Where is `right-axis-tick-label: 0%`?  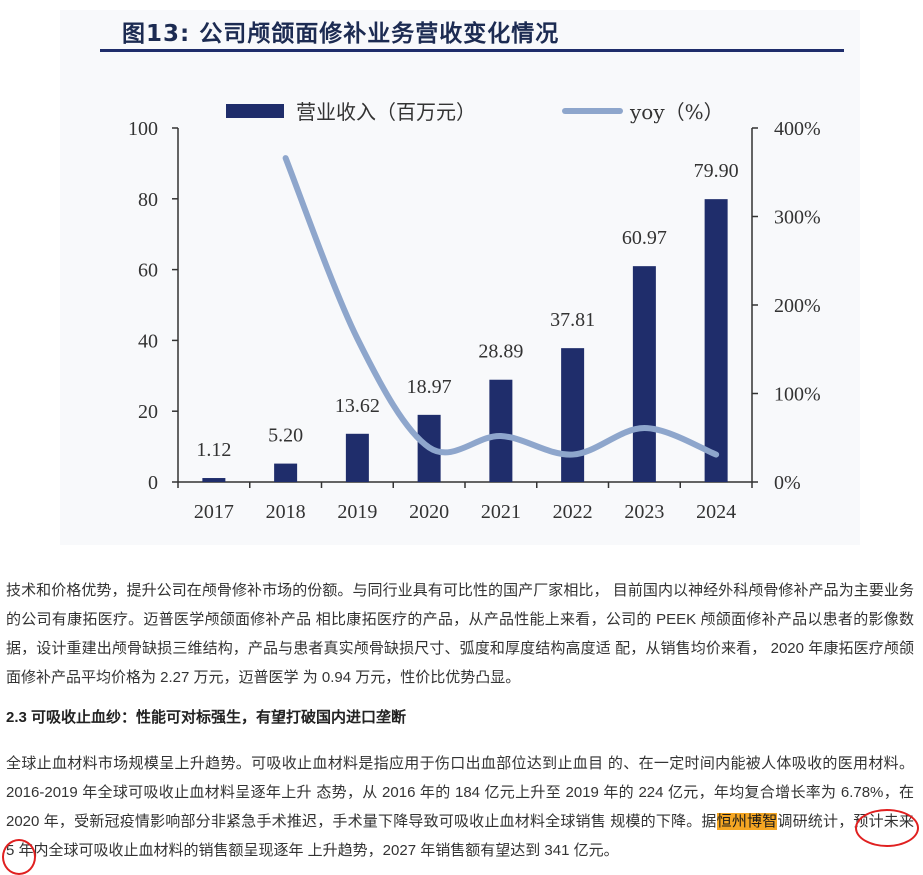
right-axis-tick-label: 0% is located at coordinates (787, 483).